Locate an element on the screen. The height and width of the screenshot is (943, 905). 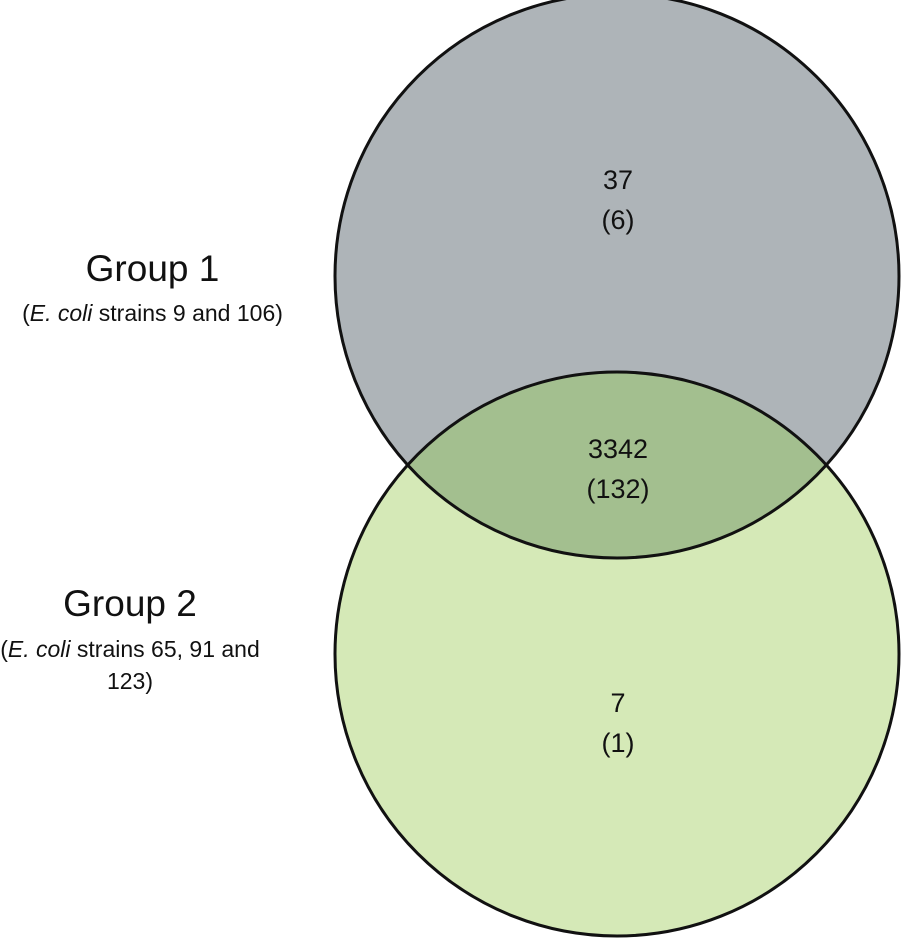
group1-desc-strains: strains 9 and 106) is located at coordinates (187, 313).